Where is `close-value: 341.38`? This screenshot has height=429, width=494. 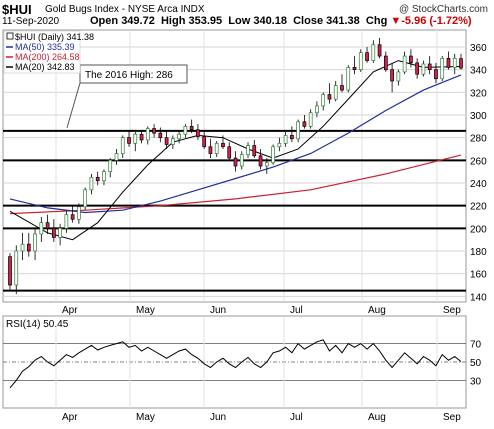 close-value: 341.38 is located at coordinates (343, 21).